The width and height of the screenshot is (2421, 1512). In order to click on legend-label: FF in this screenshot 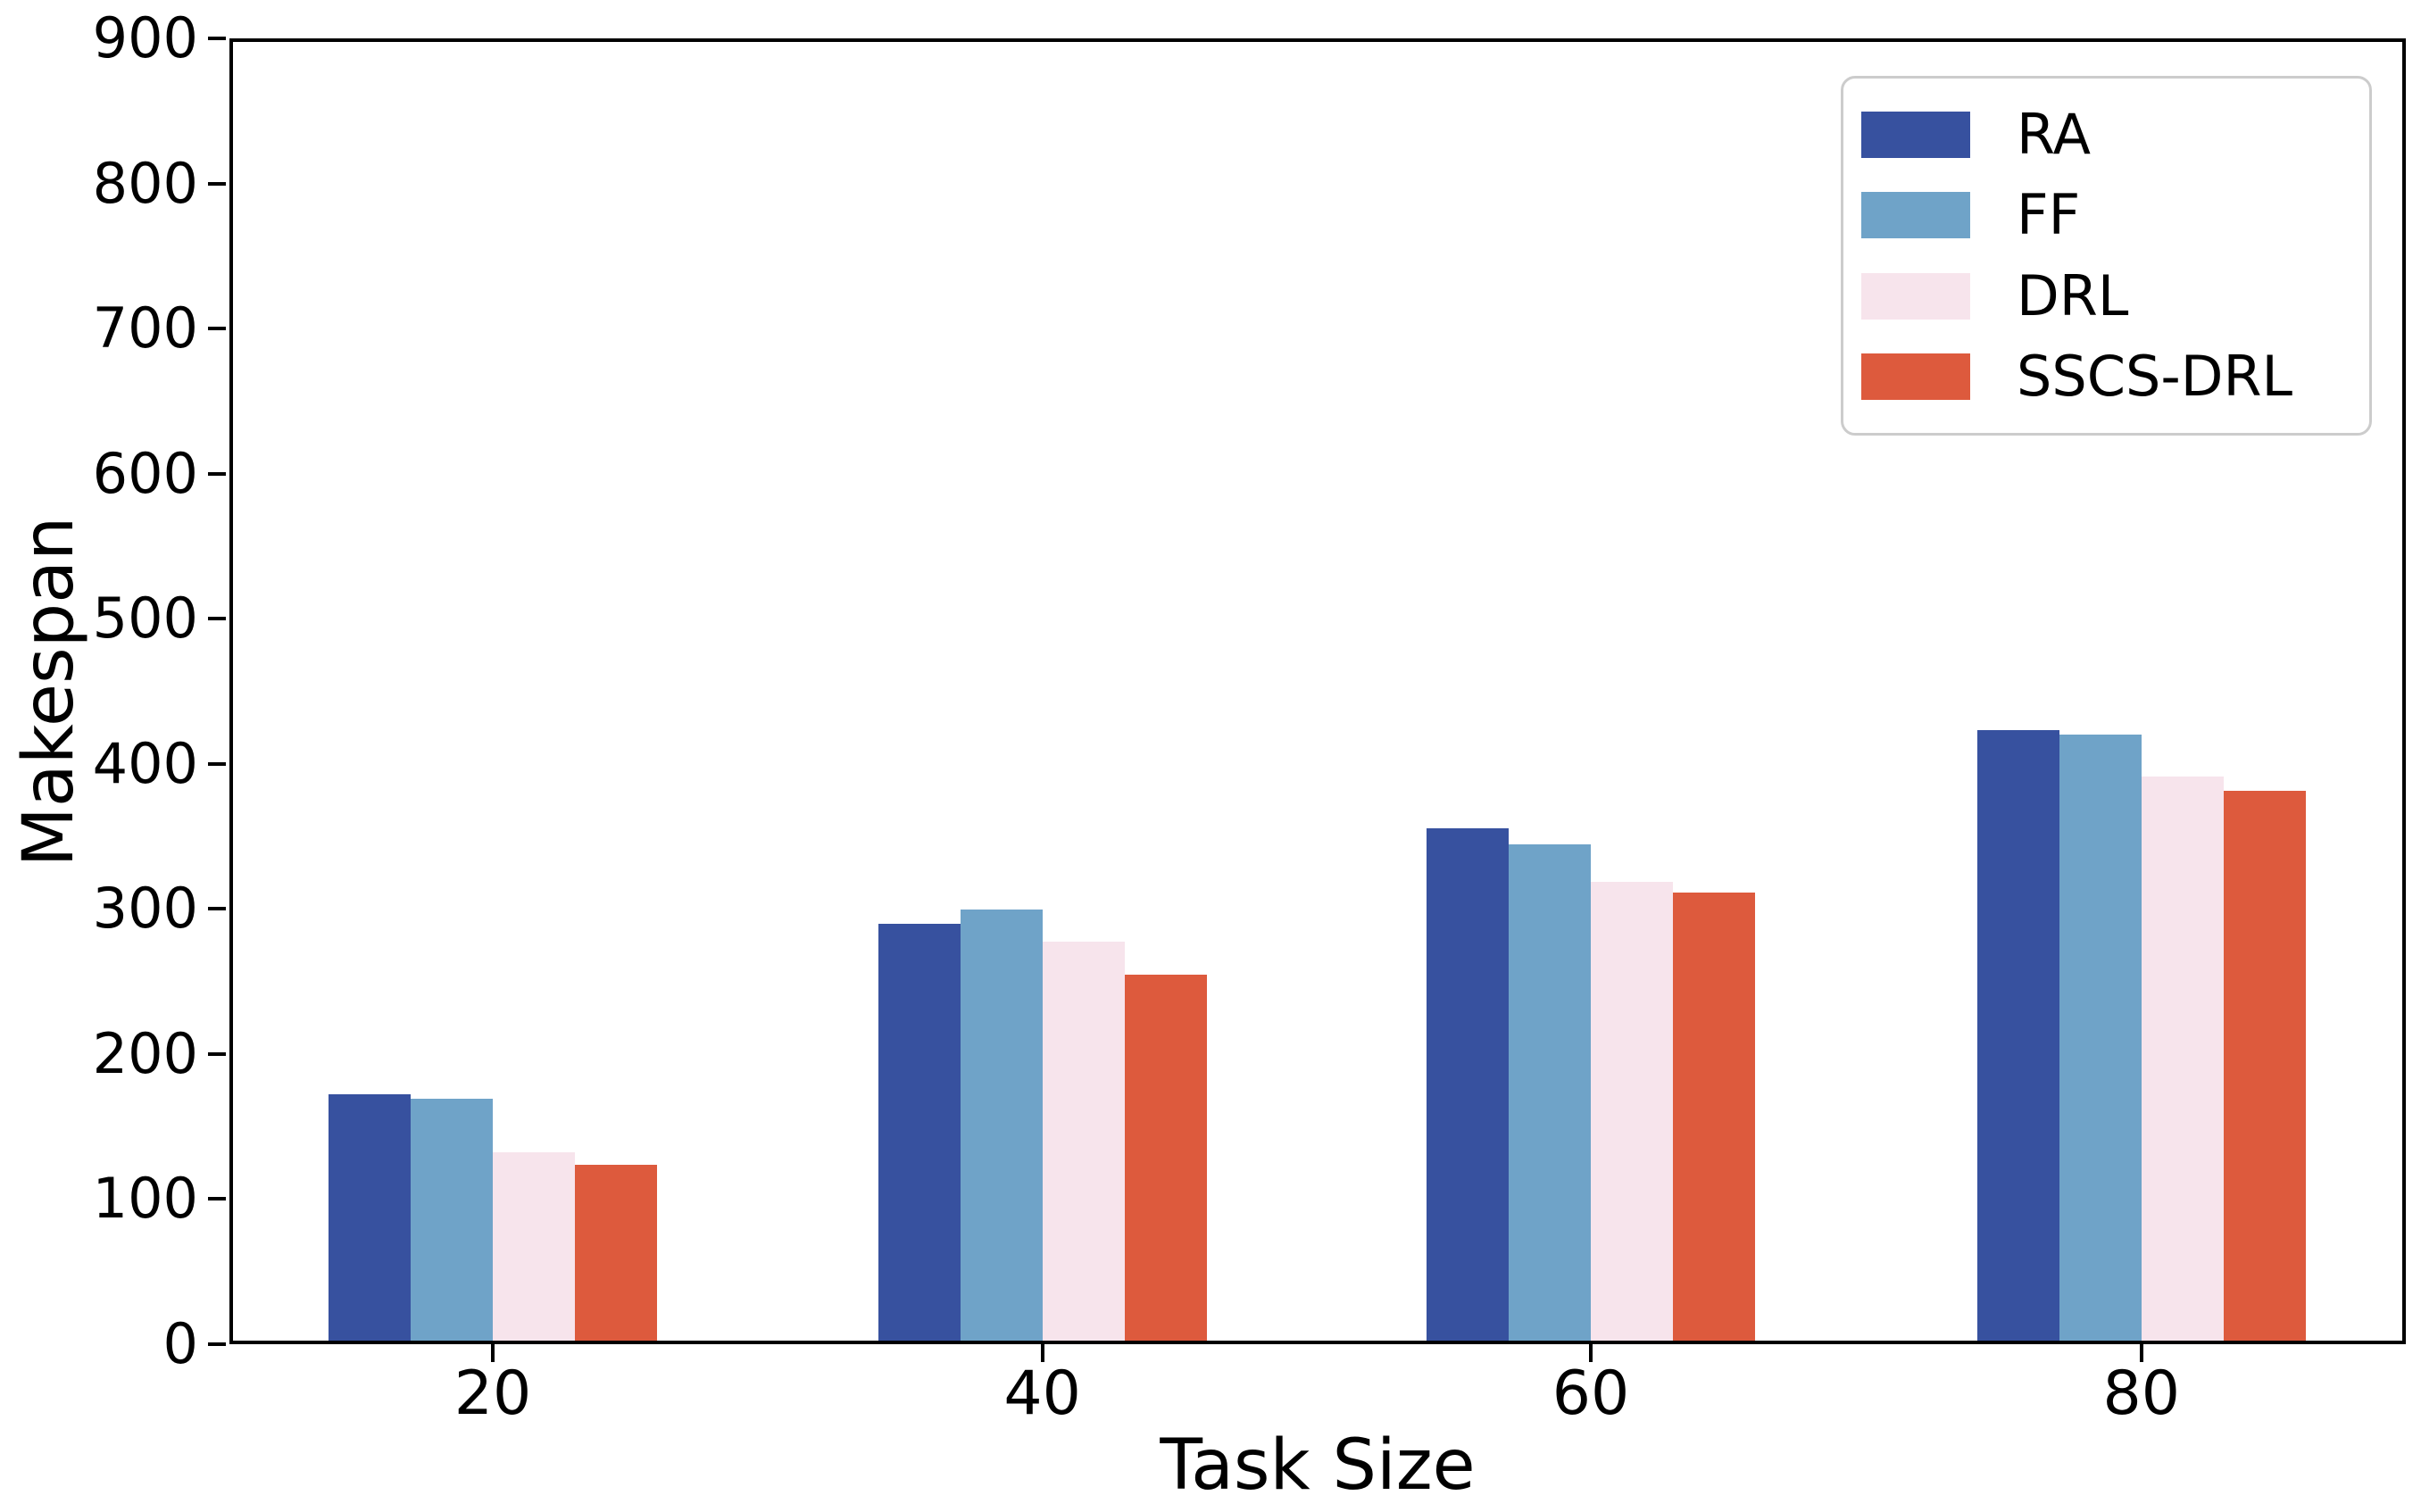, I will do `click(2049, 215)`.